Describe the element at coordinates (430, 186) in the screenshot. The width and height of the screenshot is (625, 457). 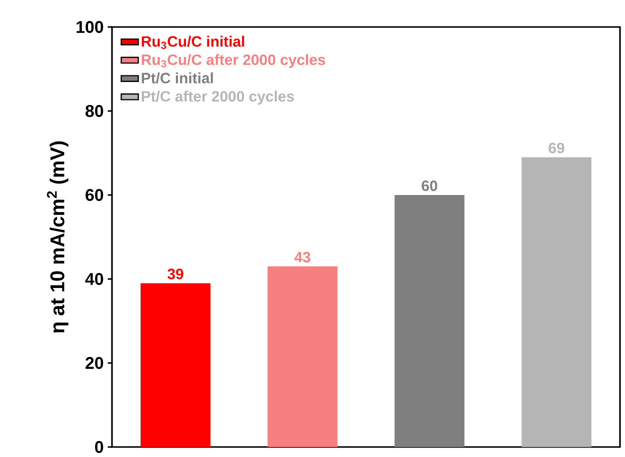
I see `data-label: 60` at that location.